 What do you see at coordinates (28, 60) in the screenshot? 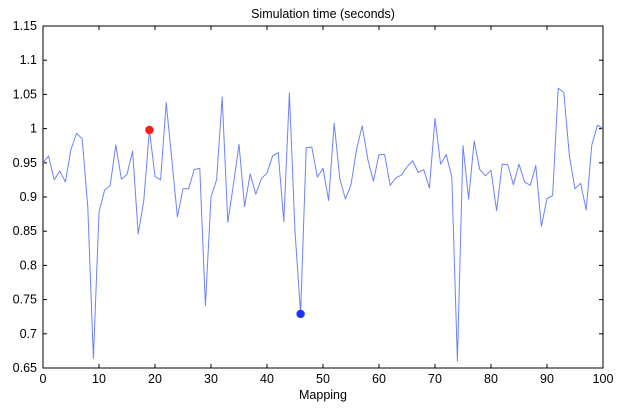
I see `y-tick-label: 1.1` at bounding box center [28, 60].